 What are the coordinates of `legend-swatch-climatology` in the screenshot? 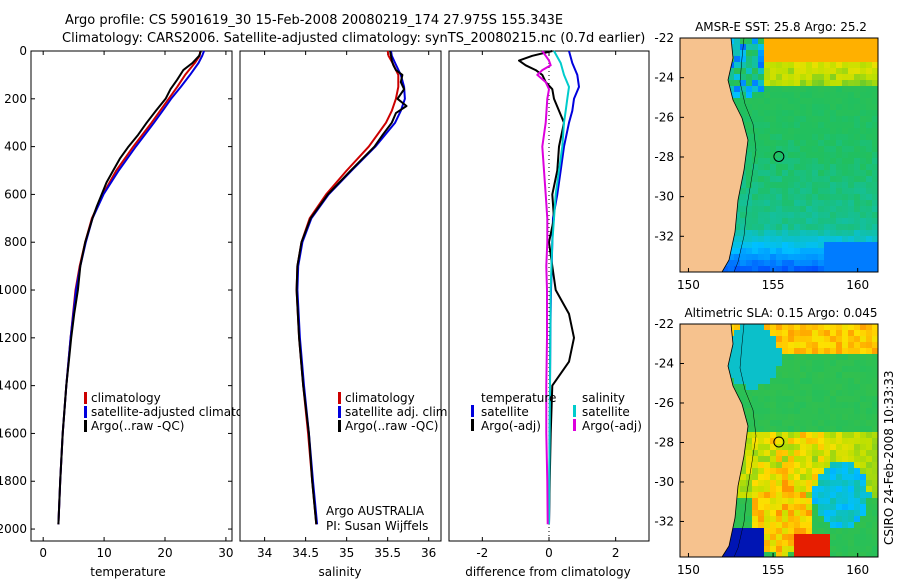 It's located at (339, 398).